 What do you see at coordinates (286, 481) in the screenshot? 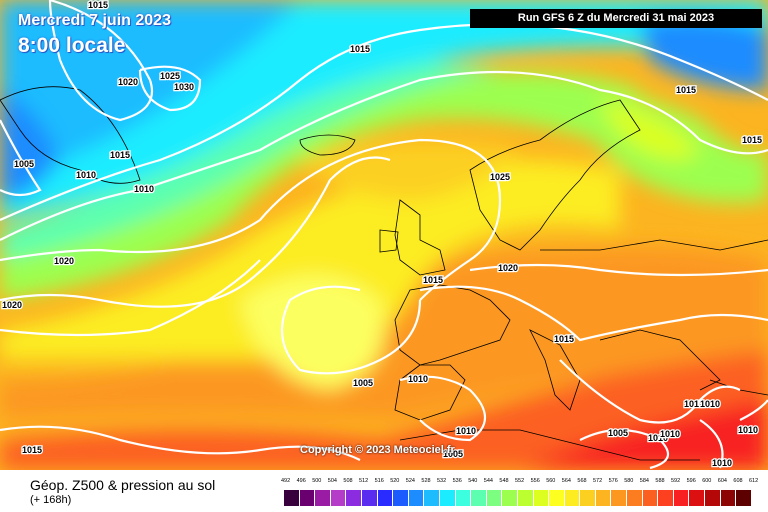
I see `legend-tick: 492` at bounding box center [286, 481].